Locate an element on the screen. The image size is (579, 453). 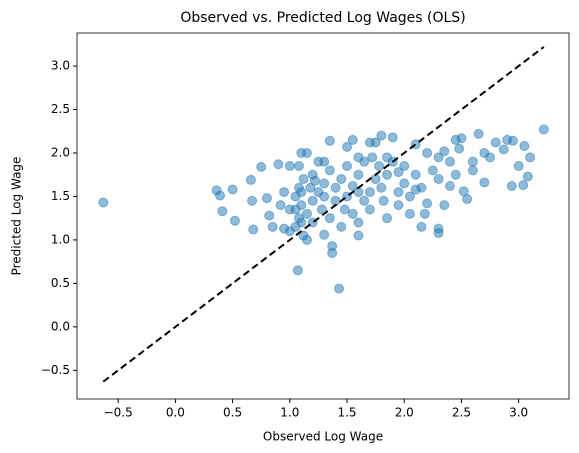
x-tick-label: −0.5 is located at coordinates (118, 413).